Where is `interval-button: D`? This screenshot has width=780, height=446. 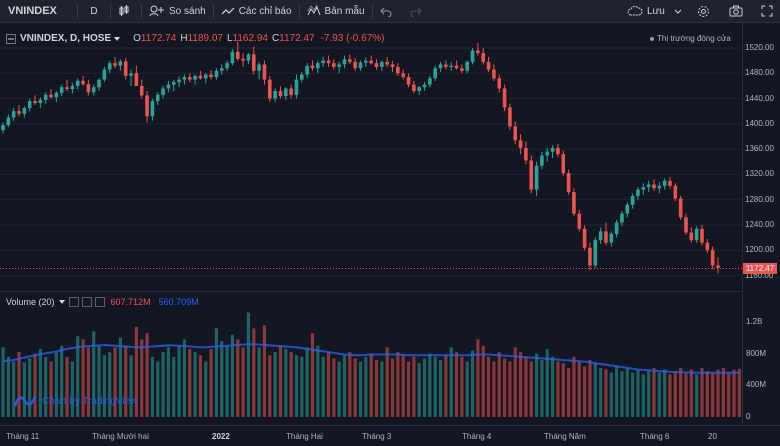 interval-button: D is located at coordinates (94, 11).